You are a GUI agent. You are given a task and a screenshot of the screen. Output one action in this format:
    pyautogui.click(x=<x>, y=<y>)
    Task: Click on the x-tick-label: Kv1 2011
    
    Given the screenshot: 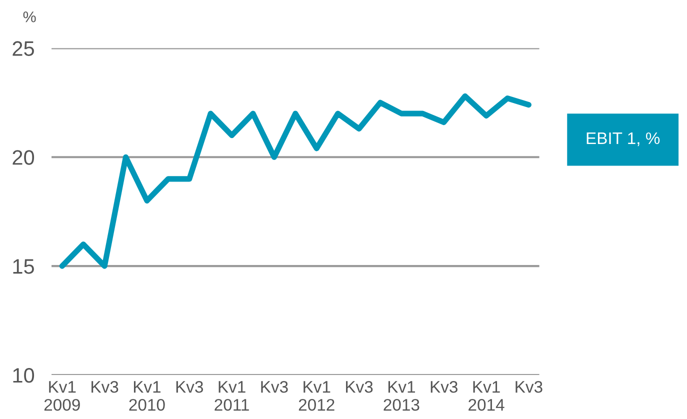 What is the action you would take?
    pyautogui.click(x=231, y=396)
    